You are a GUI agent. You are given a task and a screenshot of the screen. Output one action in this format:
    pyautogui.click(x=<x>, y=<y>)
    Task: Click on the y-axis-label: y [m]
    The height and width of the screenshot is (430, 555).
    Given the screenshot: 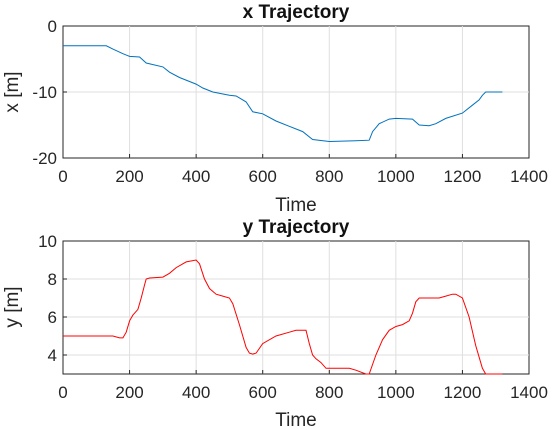 What is the action you would take?
    pyautogui.click(x=12, y=306)
    